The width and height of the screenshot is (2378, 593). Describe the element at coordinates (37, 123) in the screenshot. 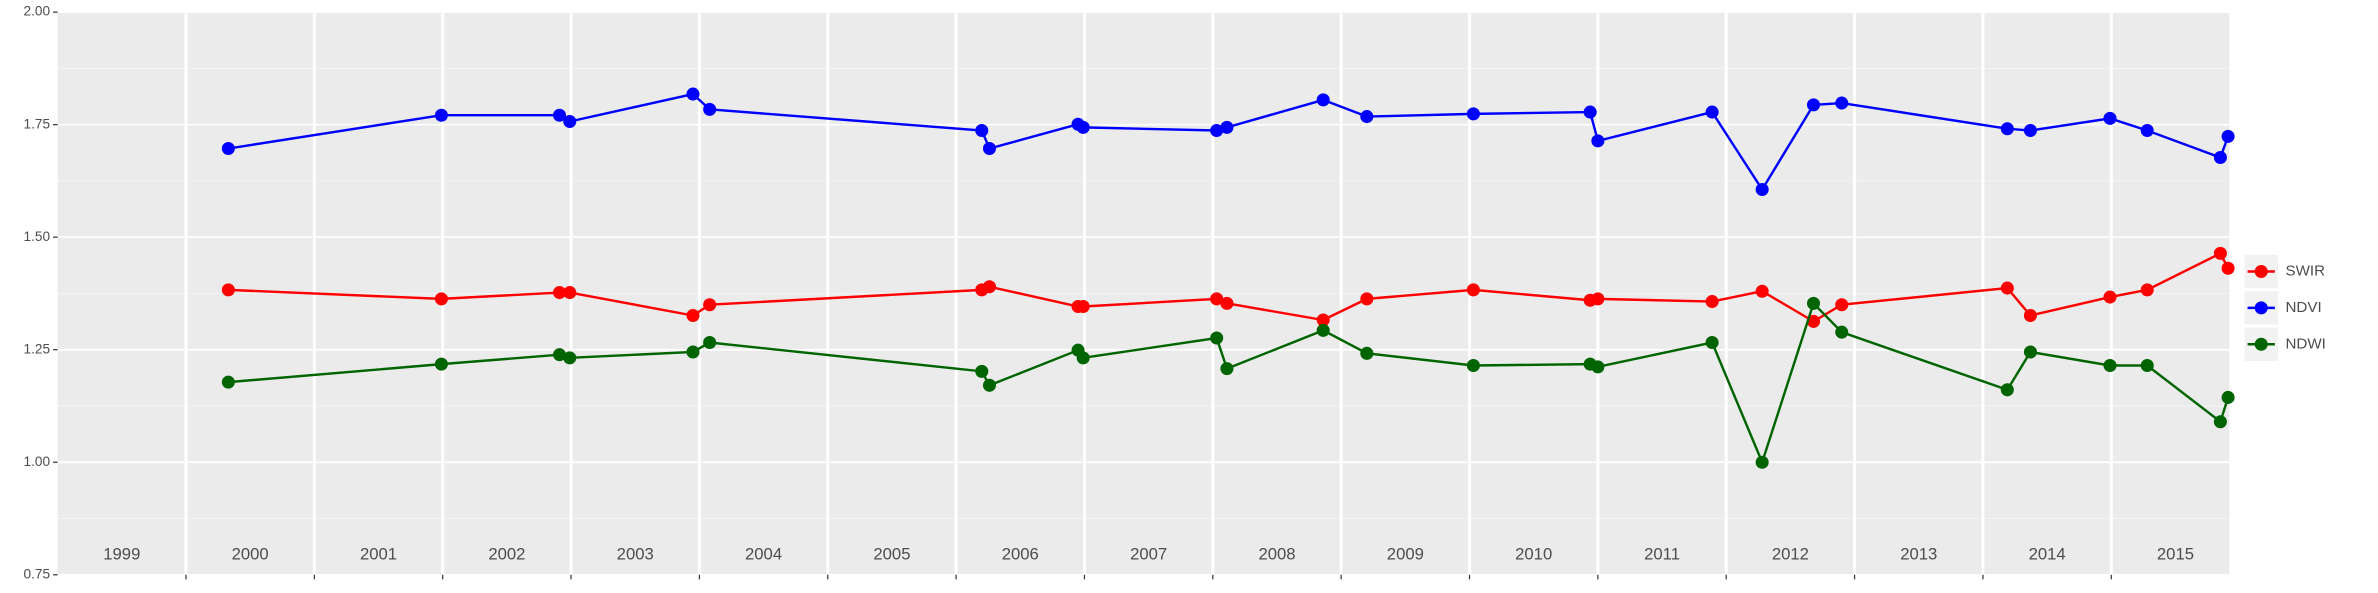

I see `y-tick-label: 1.75` at that location.